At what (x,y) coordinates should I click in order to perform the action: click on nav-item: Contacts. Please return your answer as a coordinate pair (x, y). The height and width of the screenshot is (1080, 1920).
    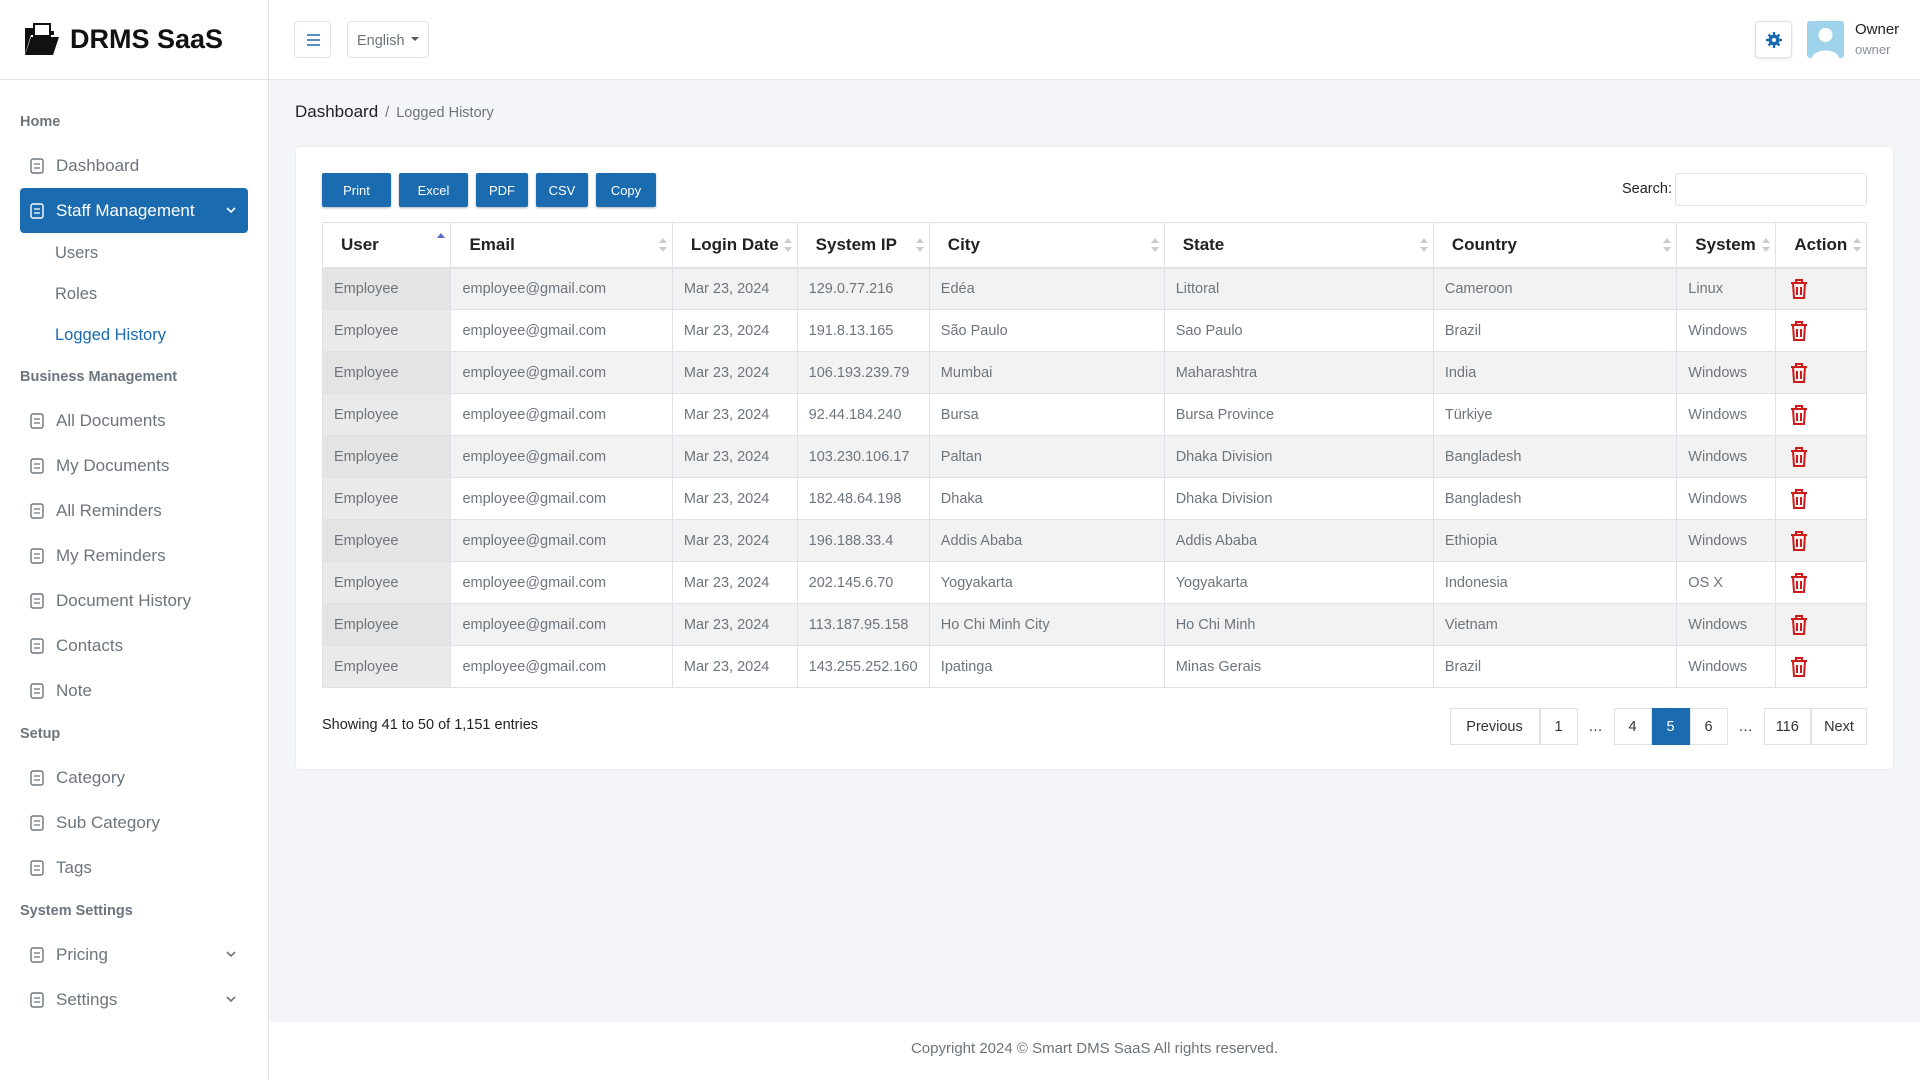
    Looking at the image, I should click on (134, 645).